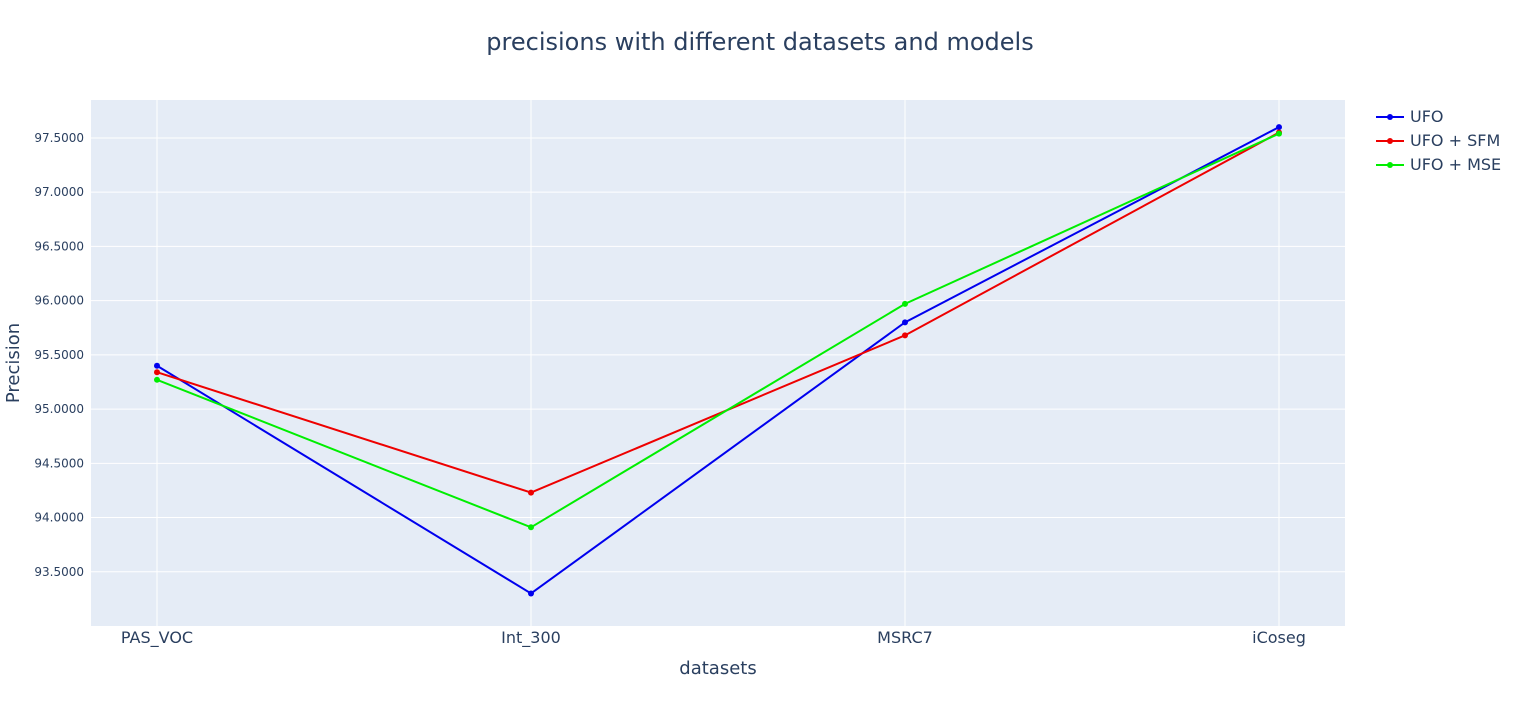 Image resolution: width=1520 pixels, height=705 pixels. Describe the element at coordinates (1455, 140) in the screenshot. I see `legend-label: UFO + SFM` at that location.